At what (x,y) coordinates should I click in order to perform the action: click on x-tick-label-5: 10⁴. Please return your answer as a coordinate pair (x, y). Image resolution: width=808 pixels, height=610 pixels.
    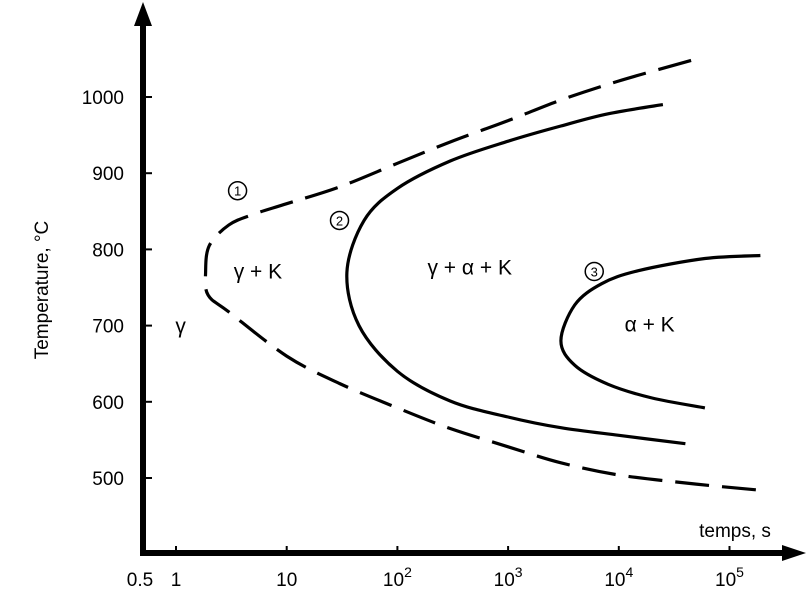
    Looking at the image, I should click on (618, 577).